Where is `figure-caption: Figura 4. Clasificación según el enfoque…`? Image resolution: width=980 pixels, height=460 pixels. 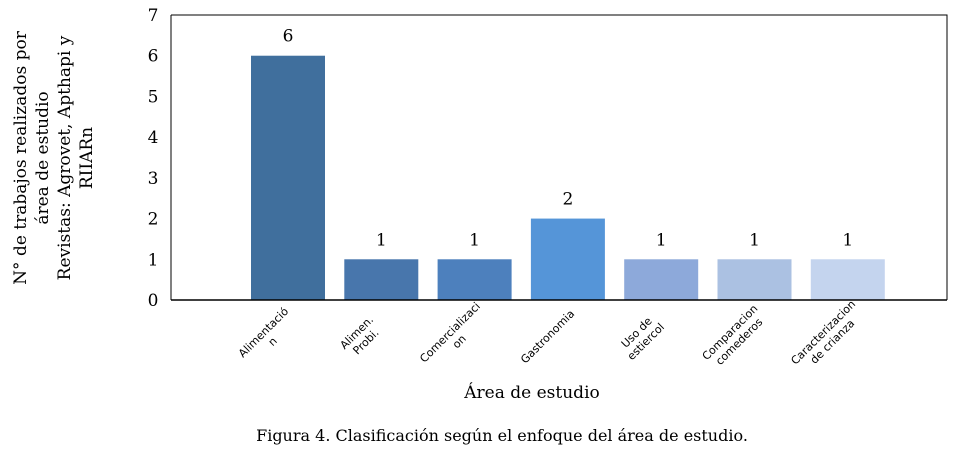
figure-caption: Figura 4. Clasificación según el enfoque… is located at coordinates (502, 435).